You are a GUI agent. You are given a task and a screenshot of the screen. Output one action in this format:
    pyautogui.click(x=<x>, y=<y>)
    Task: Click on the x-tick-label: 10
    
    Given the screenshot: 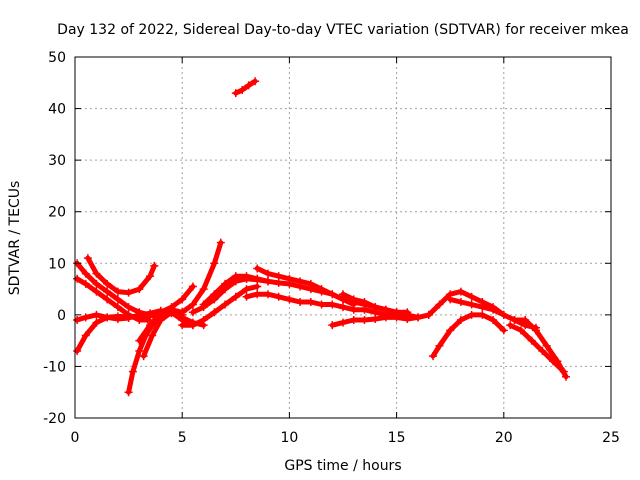 What is the action you would take?
    pyautogui.click(x=289, y=438)
    